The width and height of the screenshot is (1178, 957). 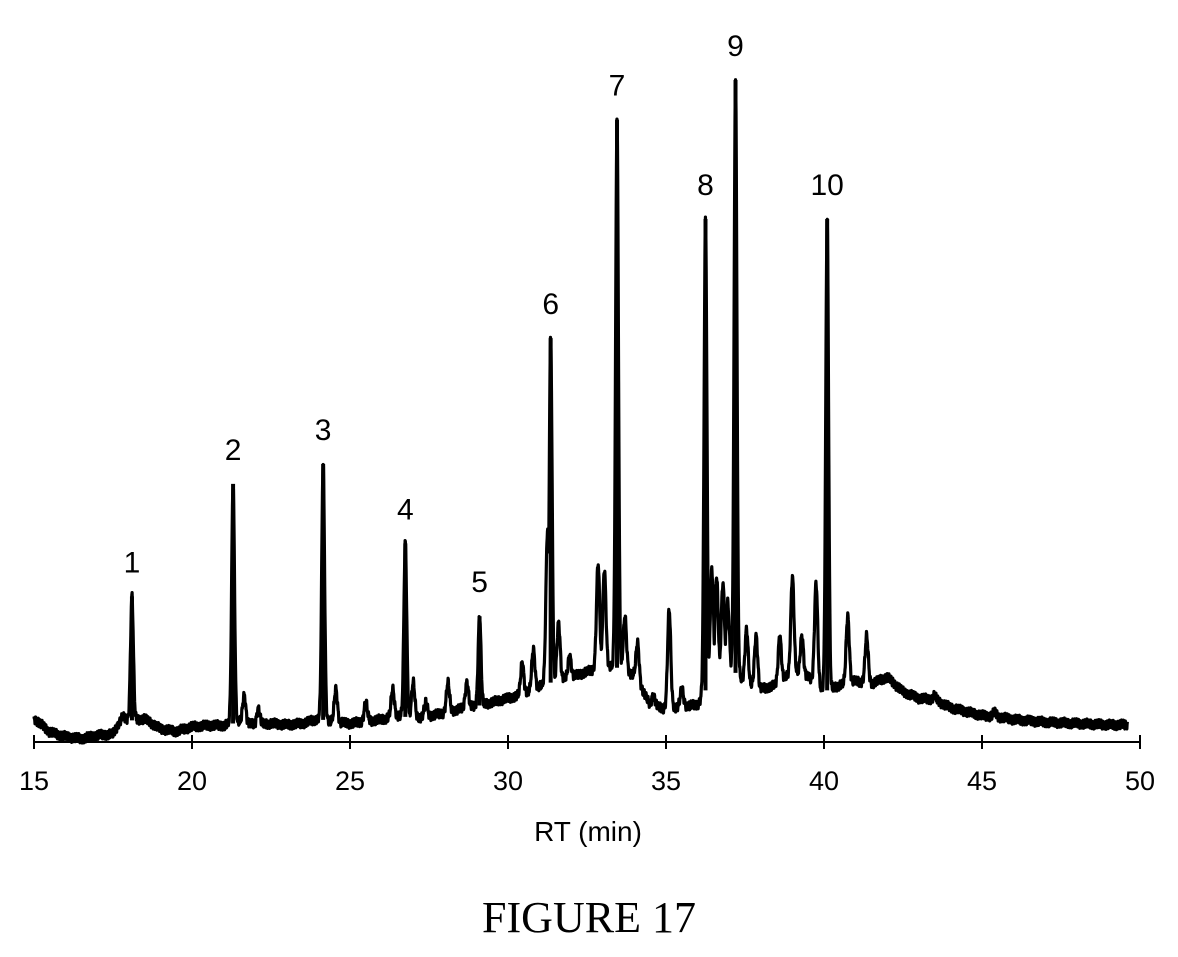 I want to click on peak-label-3: 3, so click(x=323, y=430).